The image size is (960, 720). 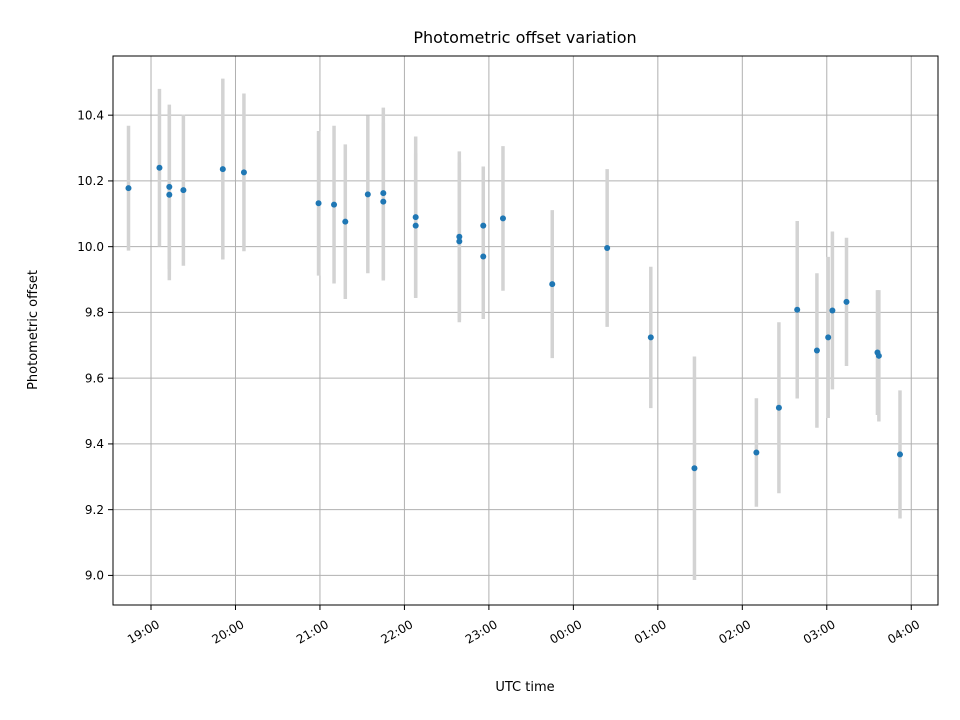 What do you see at coordinates (94, 378) in the screenshot?
I see `y-tick-label-3: 9.6` at bounding box center [94, 378].